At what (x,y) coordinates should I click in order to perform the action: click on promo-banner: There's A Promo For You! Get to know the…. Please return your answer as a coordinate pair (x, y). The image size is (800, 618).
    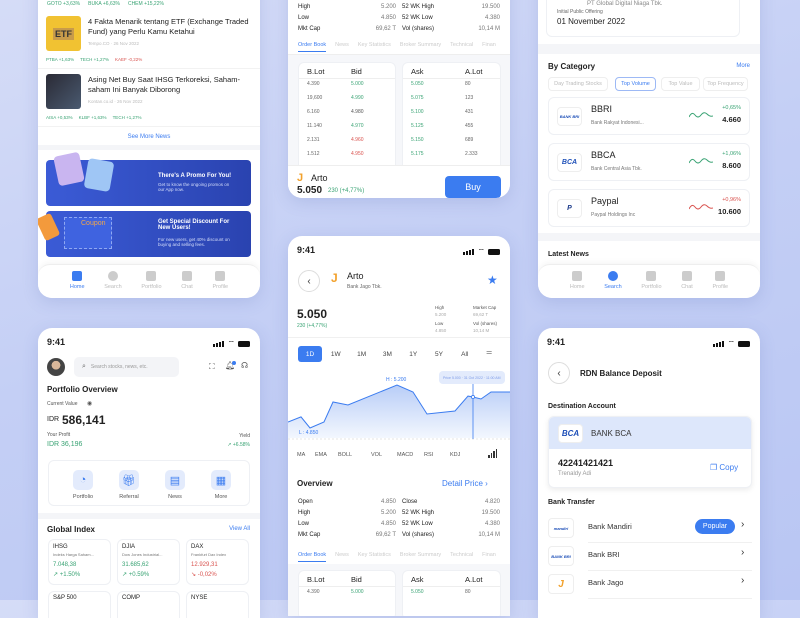
    Looking at the image, I should click on (148, 183).